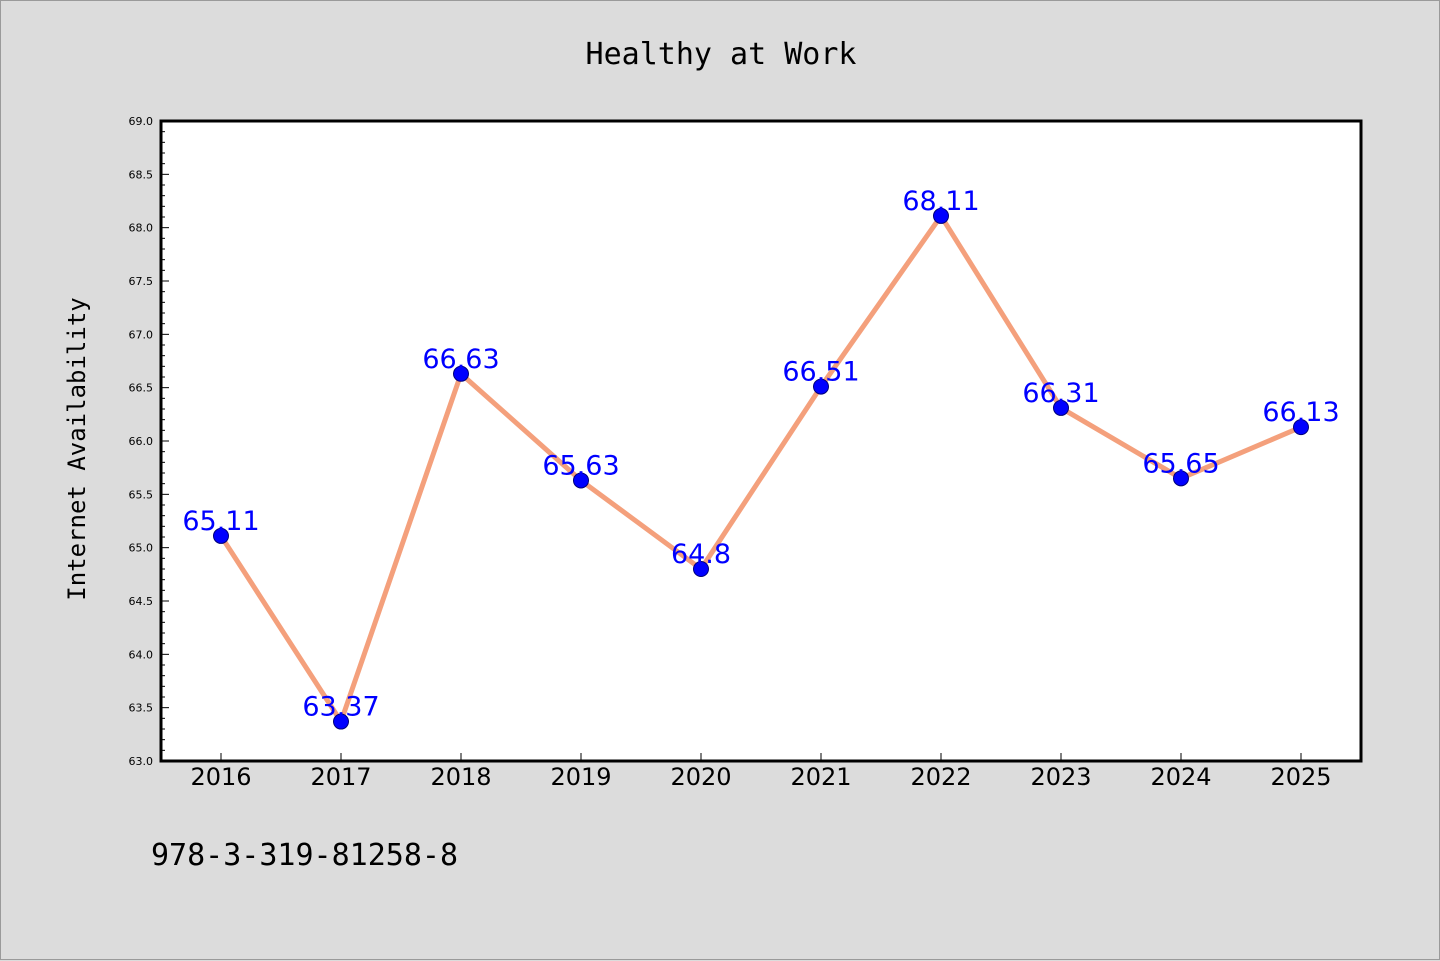  Describe the element at coordinates (701, 554) in the screenshot. I see `data-label: 64.8` at that location.